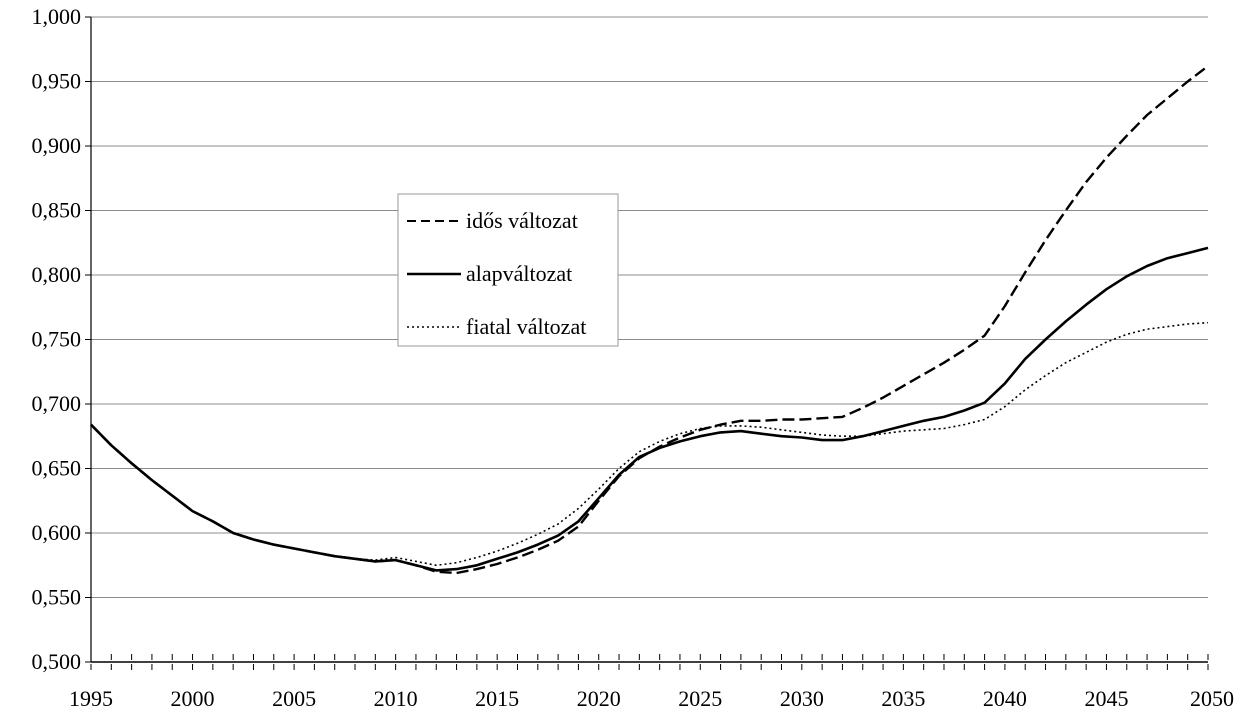 The image size is (1238, 723). I want to click on y-tick-label: 0,750, so click(57, 339).